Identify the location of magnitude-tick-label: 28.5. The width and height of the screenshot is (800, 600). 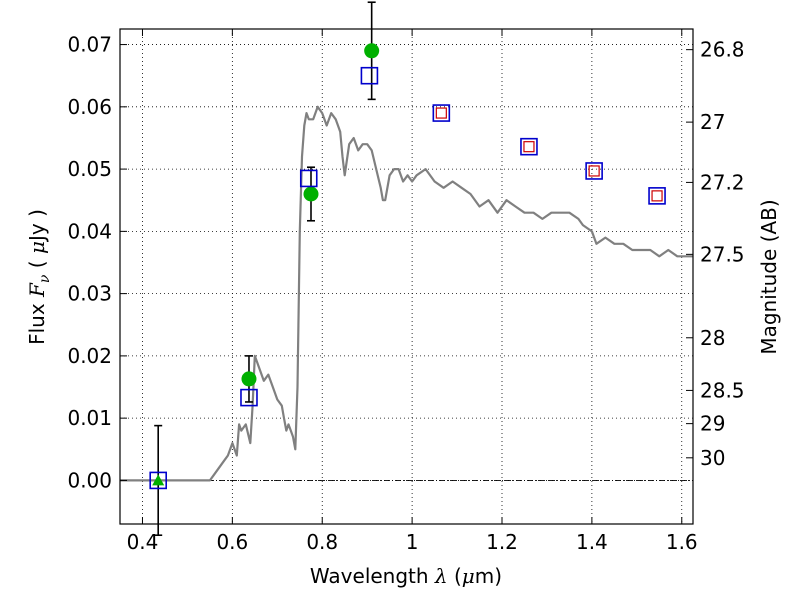
(722, 390).